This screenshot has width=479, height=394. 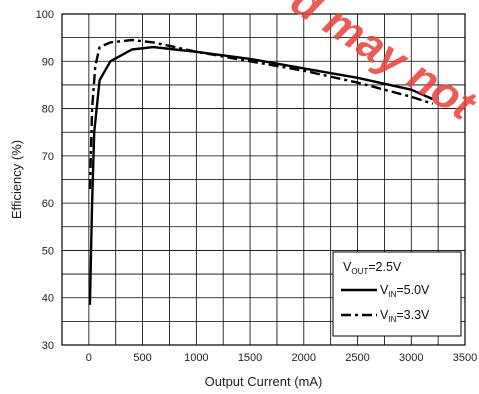 What do you see at coordinates (465, 358) in the screenshot?
I see `x-tick-label: 3500` at bounding box center [465, 358].